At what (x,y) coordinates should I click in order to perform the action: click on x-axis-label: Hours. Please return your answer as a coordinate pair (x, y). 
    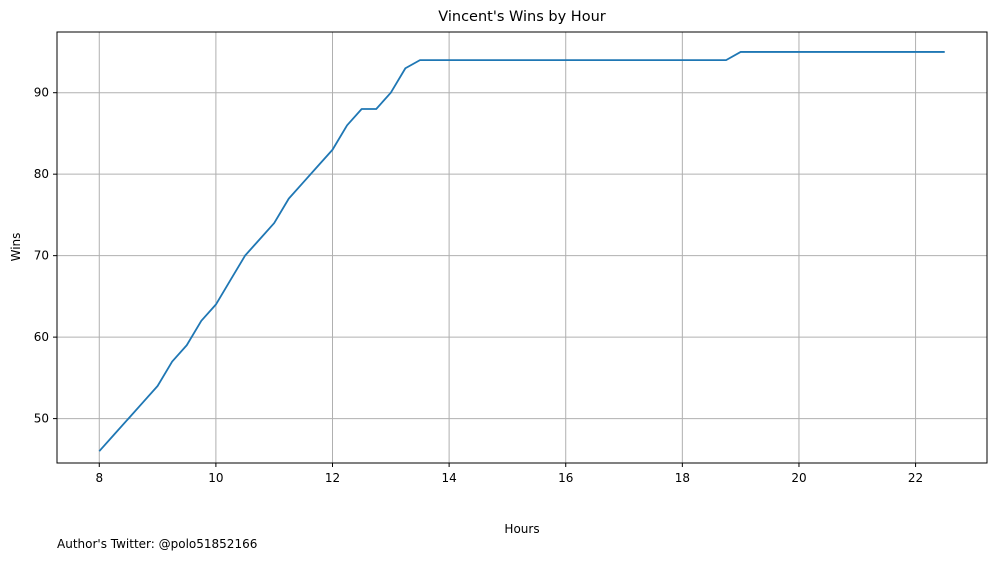
    Looking at the image, I should click on (521, 529).